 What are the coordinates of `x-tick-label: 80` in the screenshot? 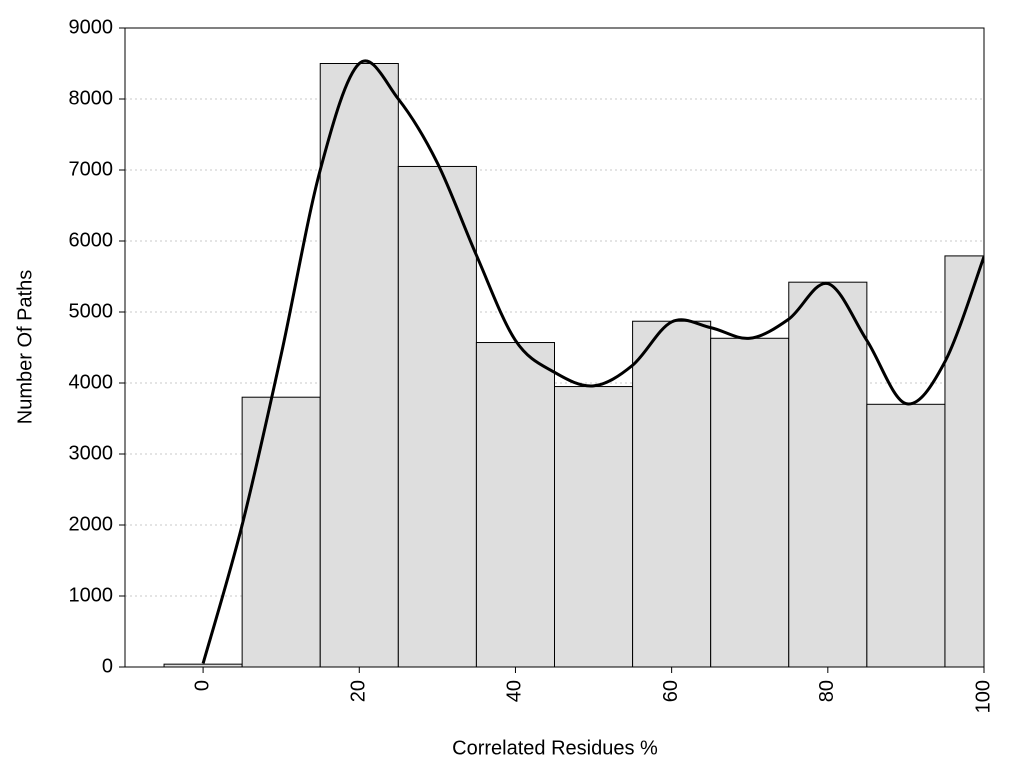 It's located at (827, 691).